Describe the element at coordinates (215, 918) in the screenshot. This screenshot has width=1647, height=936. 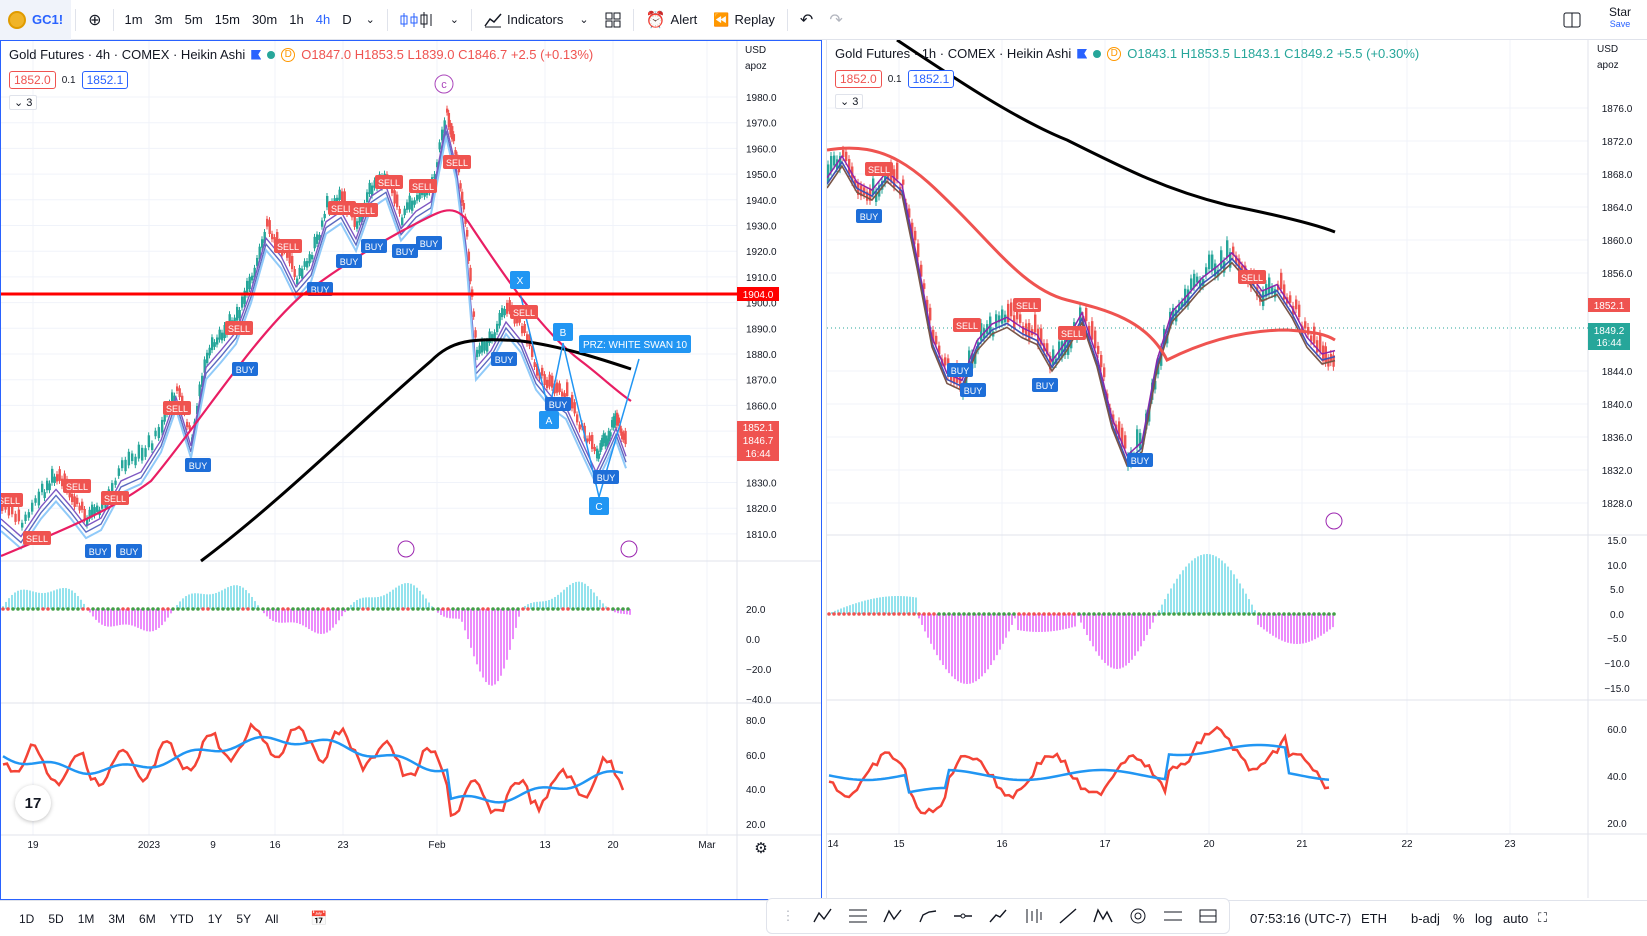
I see `range-1Y: 1Y` at that location.